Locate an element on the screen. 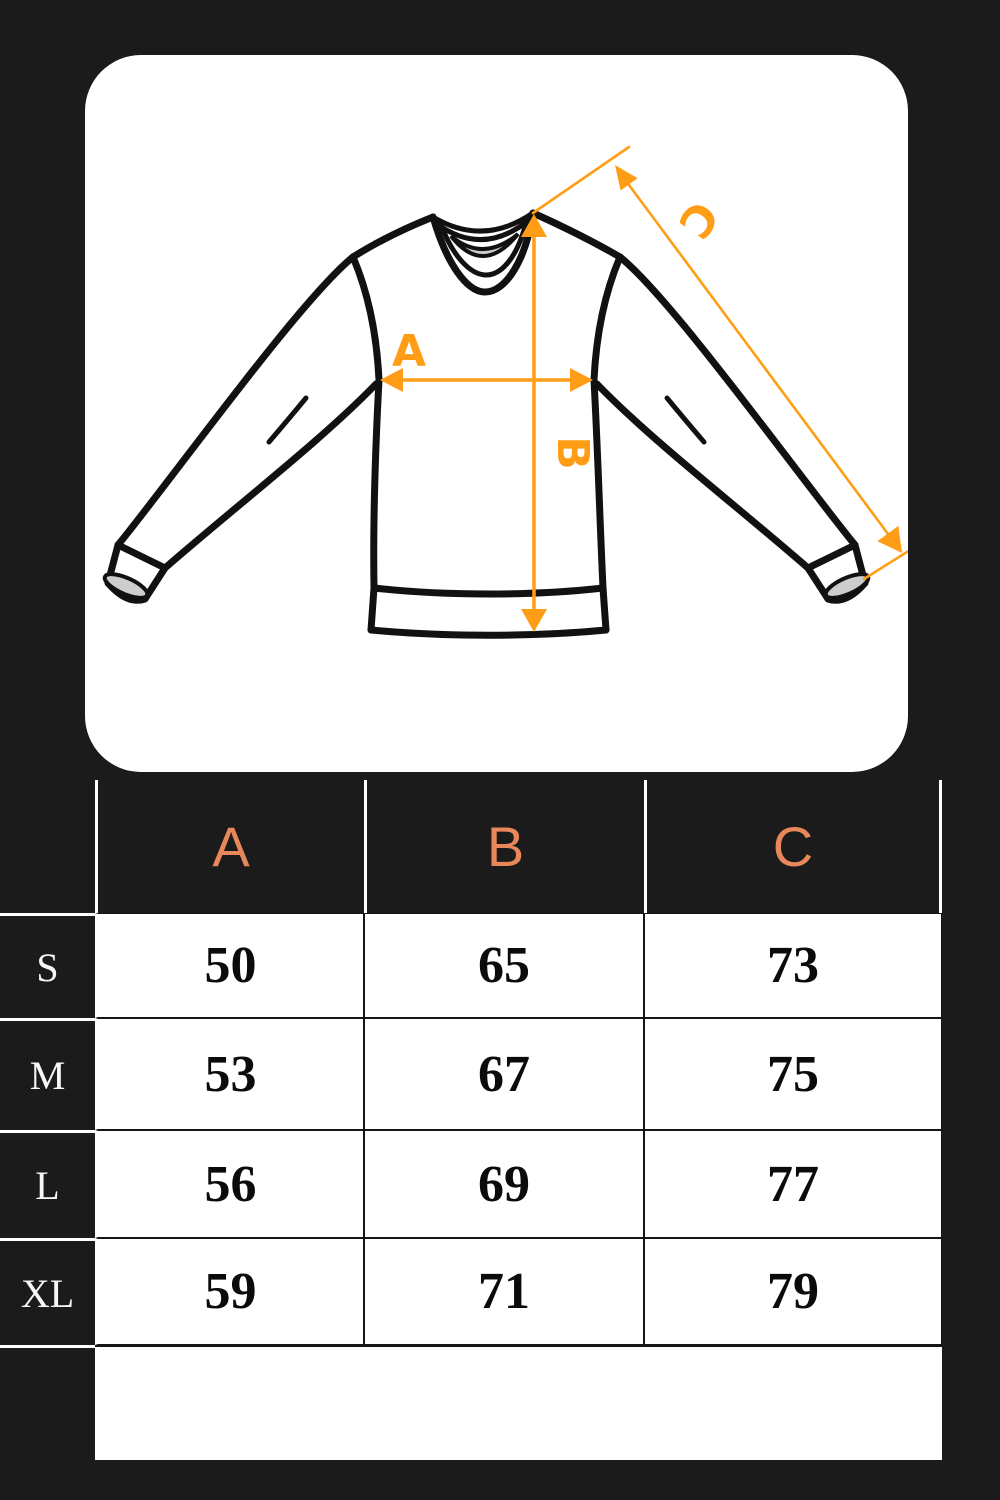 Image resolution: width=1000 pixels, height=1500 pixels. cell-l-a: 56 is located at coordinates (229, 1184).